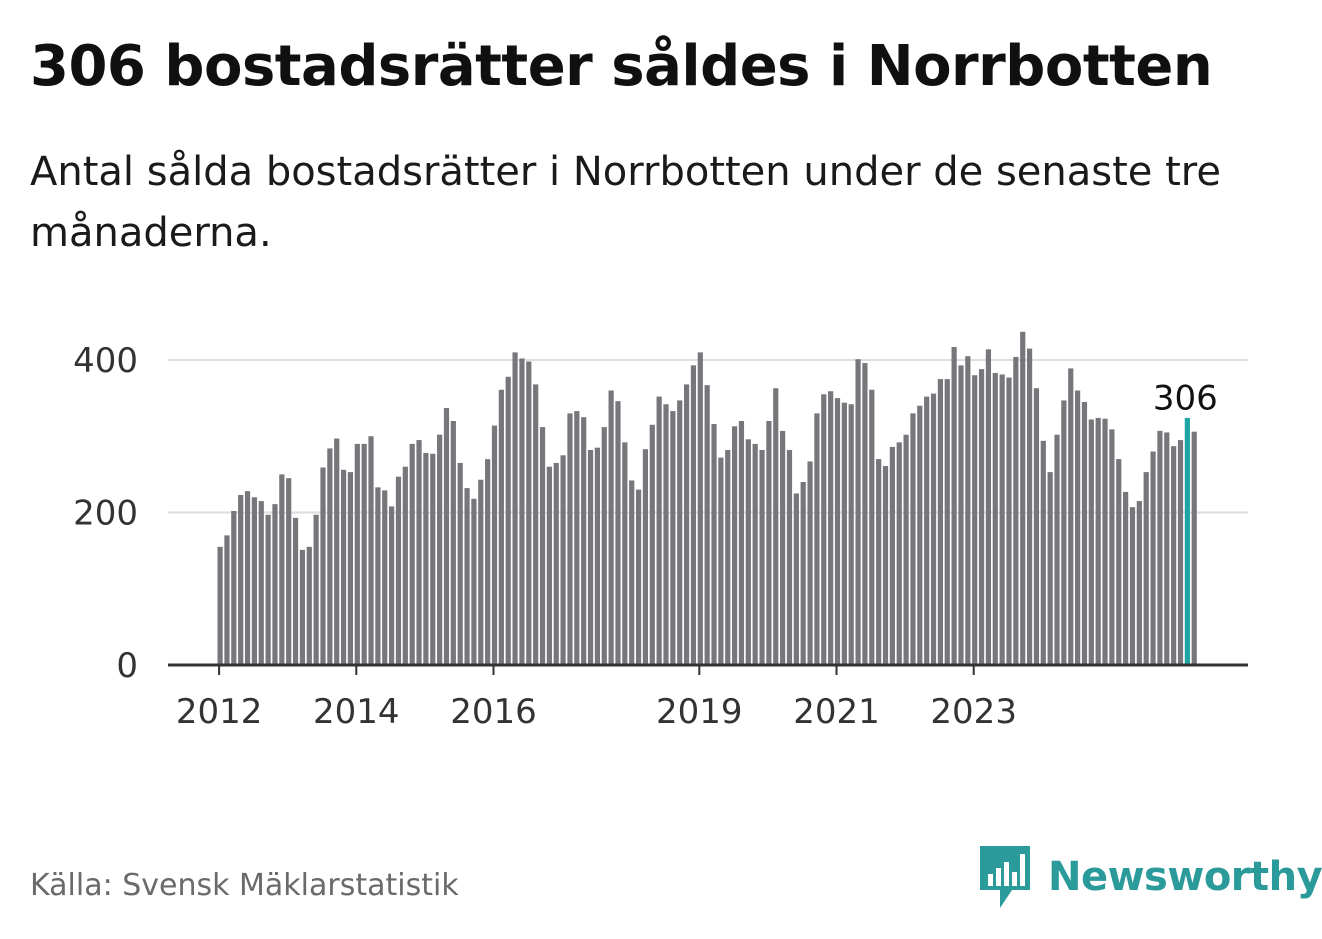 The image size is (1322, 939). Describe the element at coordinates (1185, 877) in the screenshot. I see `brand-name: Newsworthy` at that location.